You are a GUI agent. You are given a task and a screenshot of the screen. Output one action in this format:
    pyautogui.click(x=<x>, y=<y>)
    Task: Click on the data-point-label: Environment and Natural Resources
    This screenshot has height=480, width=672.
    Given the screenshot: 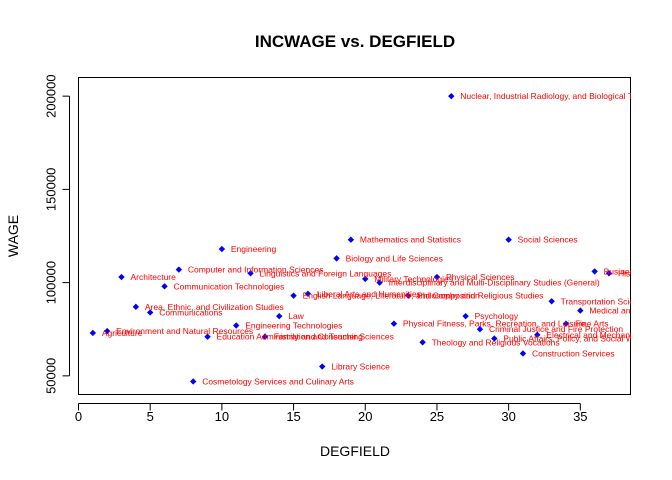 What is the action you would take?
    pyautogui.click(x=184, y=331)
    